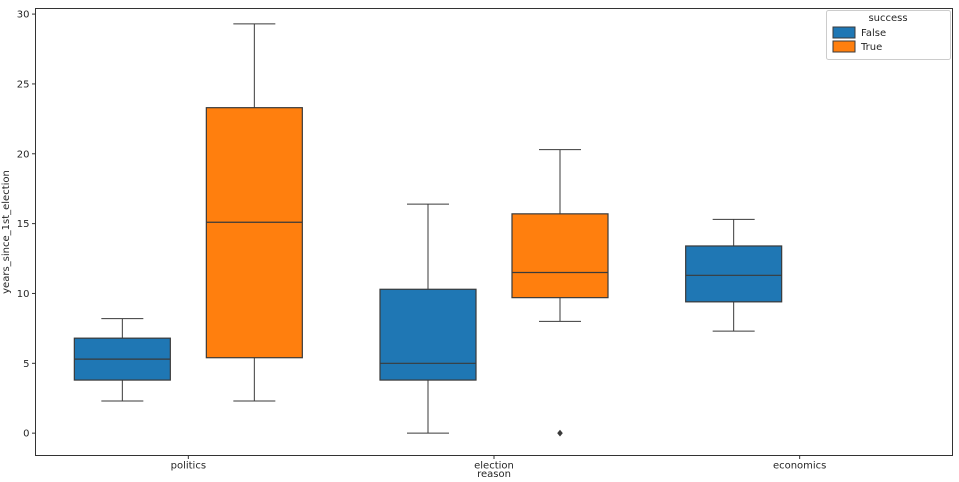 This screenshot has height=482, width=959. What do you see at coordinates (6, 232) in the screenshot?
I see `y-axis-label: years_since_1st_election` at bounding box center [6, 232].